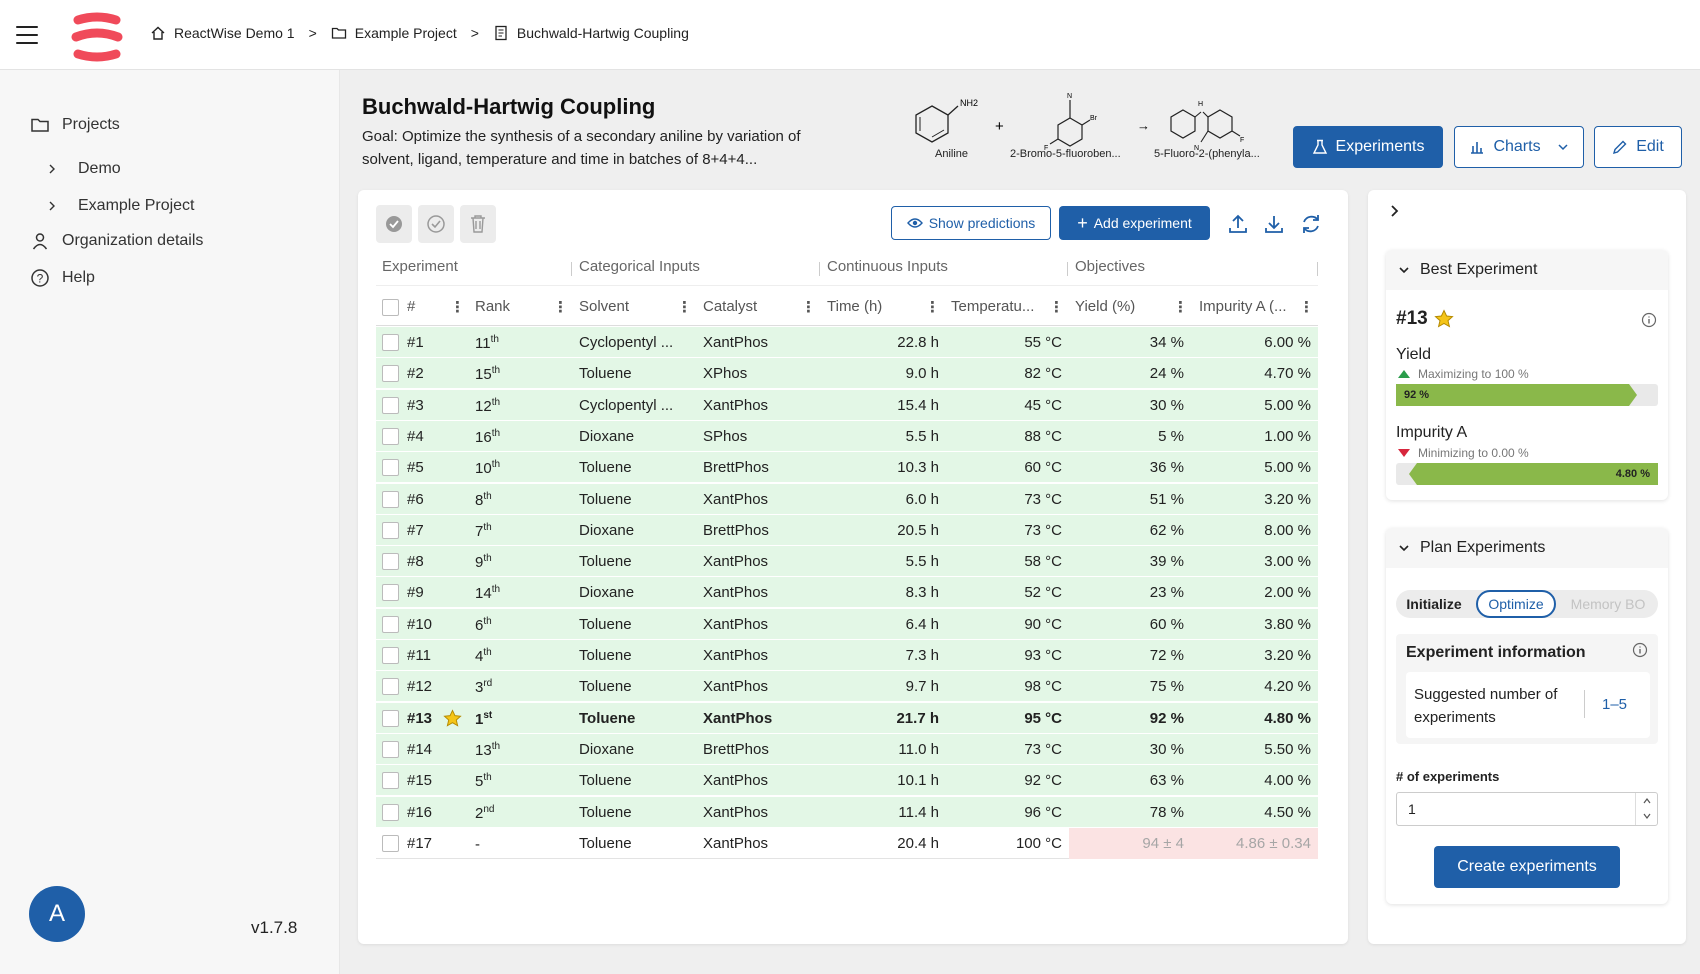 Image resolution: width=1700 pixels, height=974 pixels. What do you see at coordinates (1527, 270) in the screenshot?
I see `best-experiment-header: Best Experiment` at bounding box center [1527, 270].